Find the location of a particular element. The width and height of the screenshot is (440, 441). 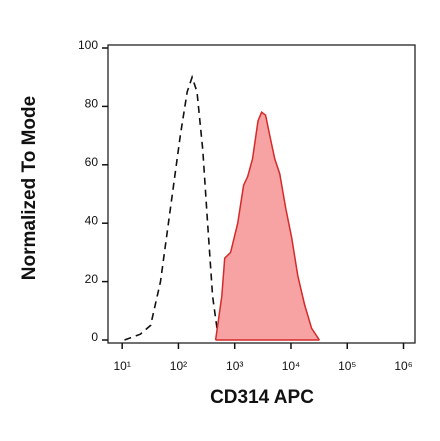

x-tick-label: 10² is located at coordinates (178, 366).